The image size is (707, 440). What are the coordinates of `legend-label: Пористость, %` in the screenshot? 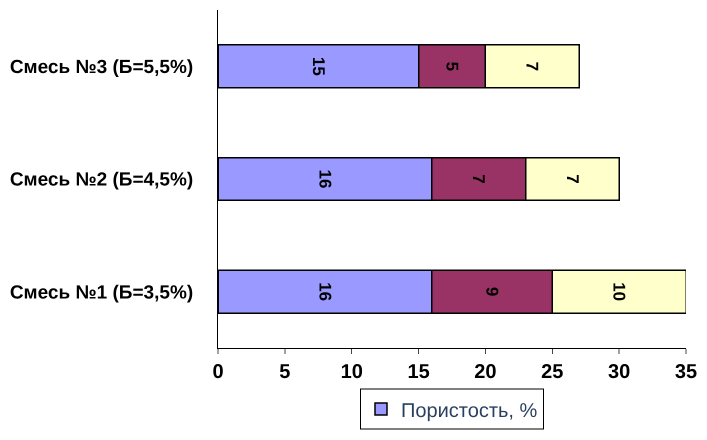 It's located at (469, 411).